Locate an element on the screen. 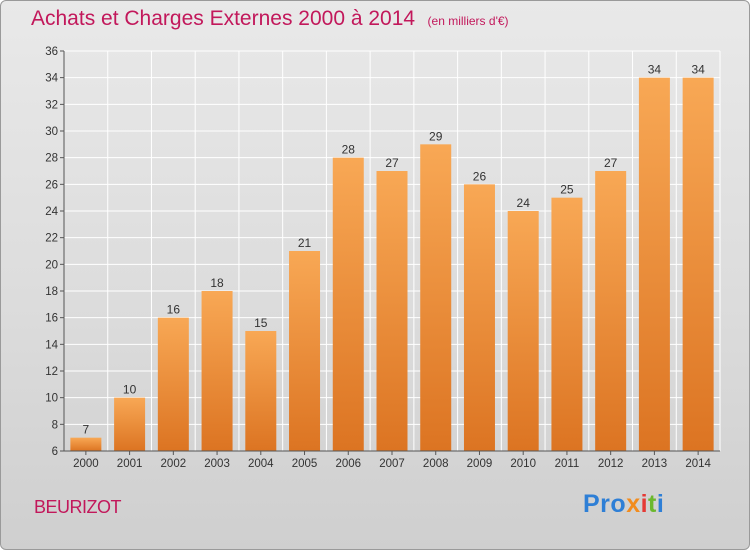  x-tick-label: 2002 is located at coordinates (174, 464).